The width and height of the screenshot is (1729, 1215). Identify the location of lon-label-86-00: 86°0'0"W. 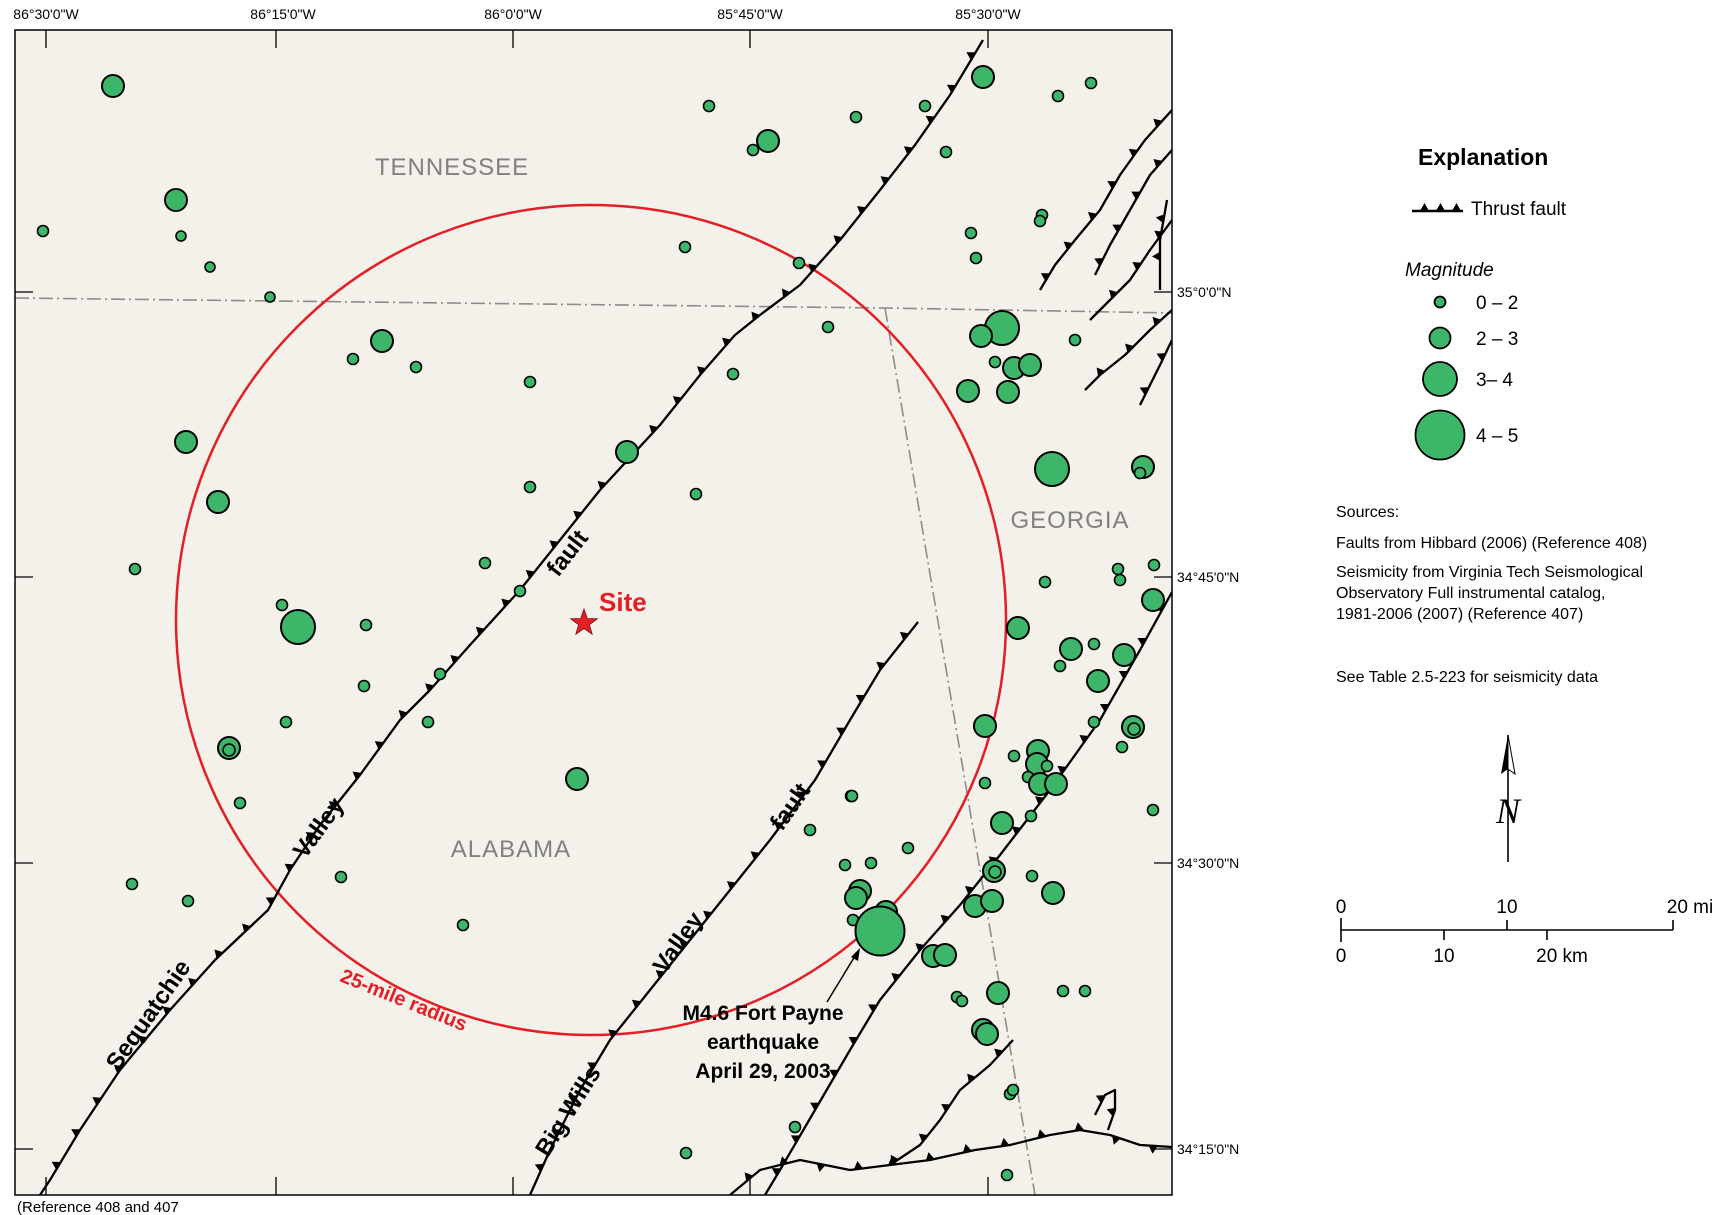
(513, 14).